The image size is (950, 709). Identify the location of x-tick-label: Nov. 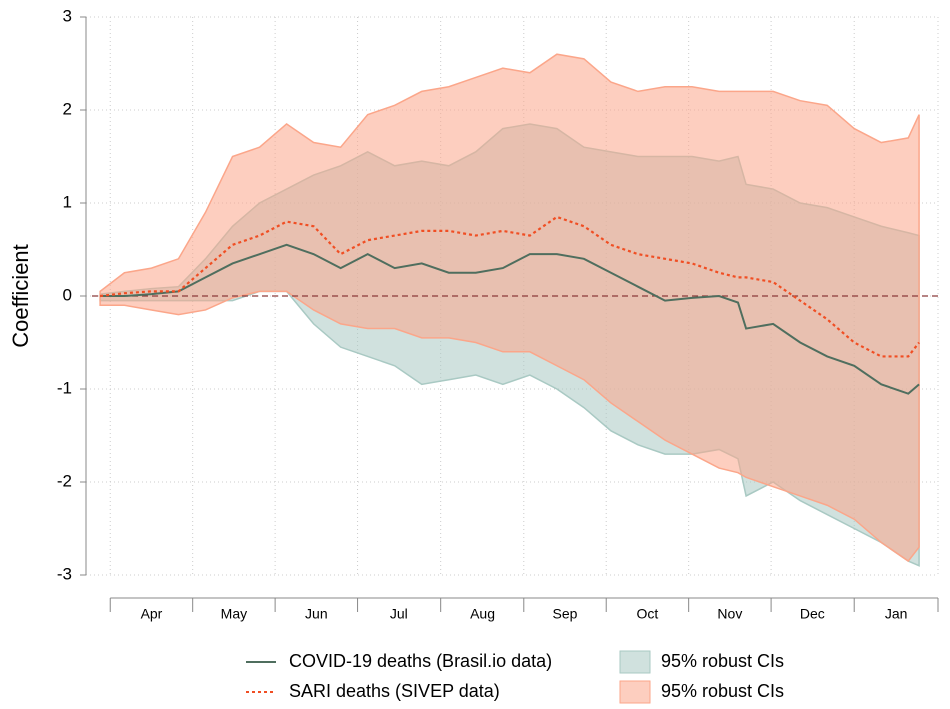
(729, 614).